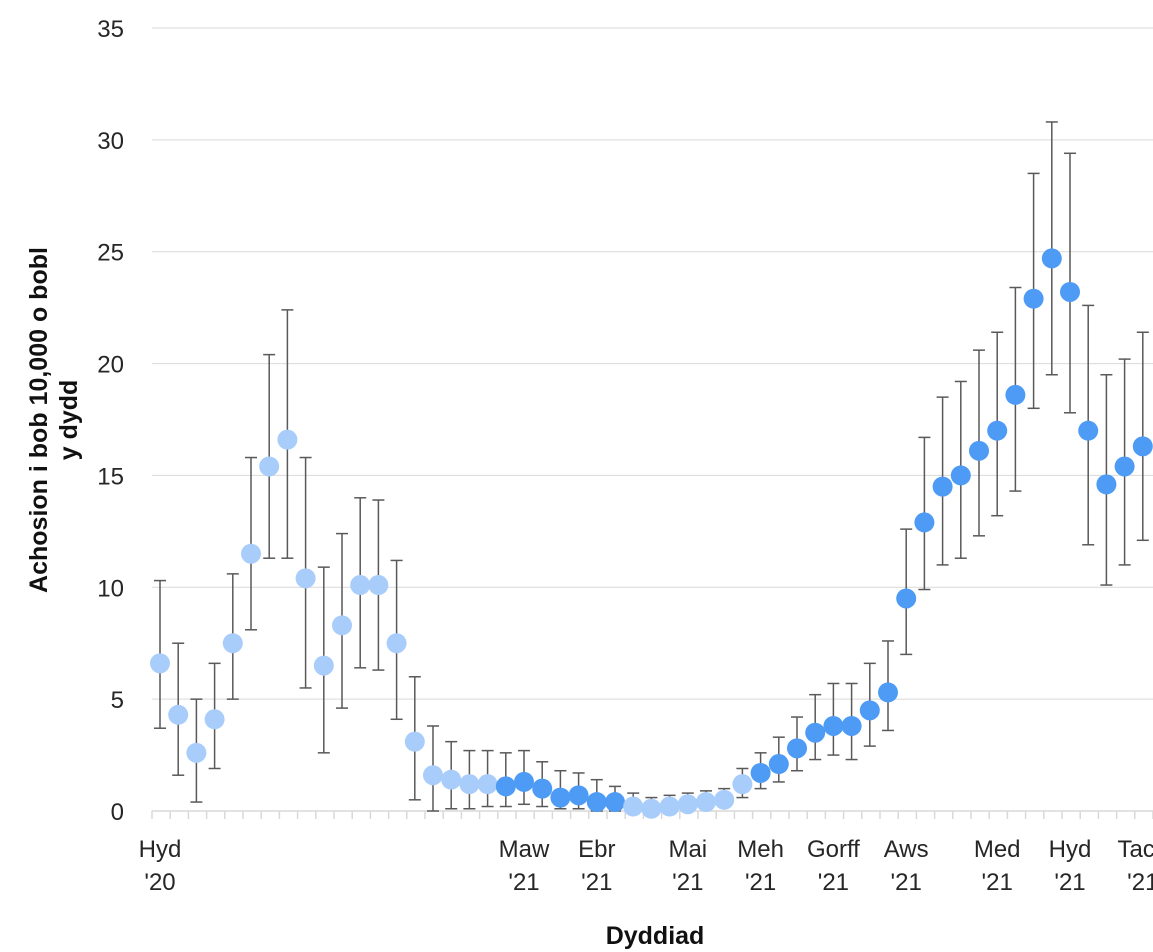 This screenshot has height=952, width=1153. What do you see at coordinates (110, 365) in the screenshot?
I see `y-tick-label-20: 20` at bounding box center [110, 365].